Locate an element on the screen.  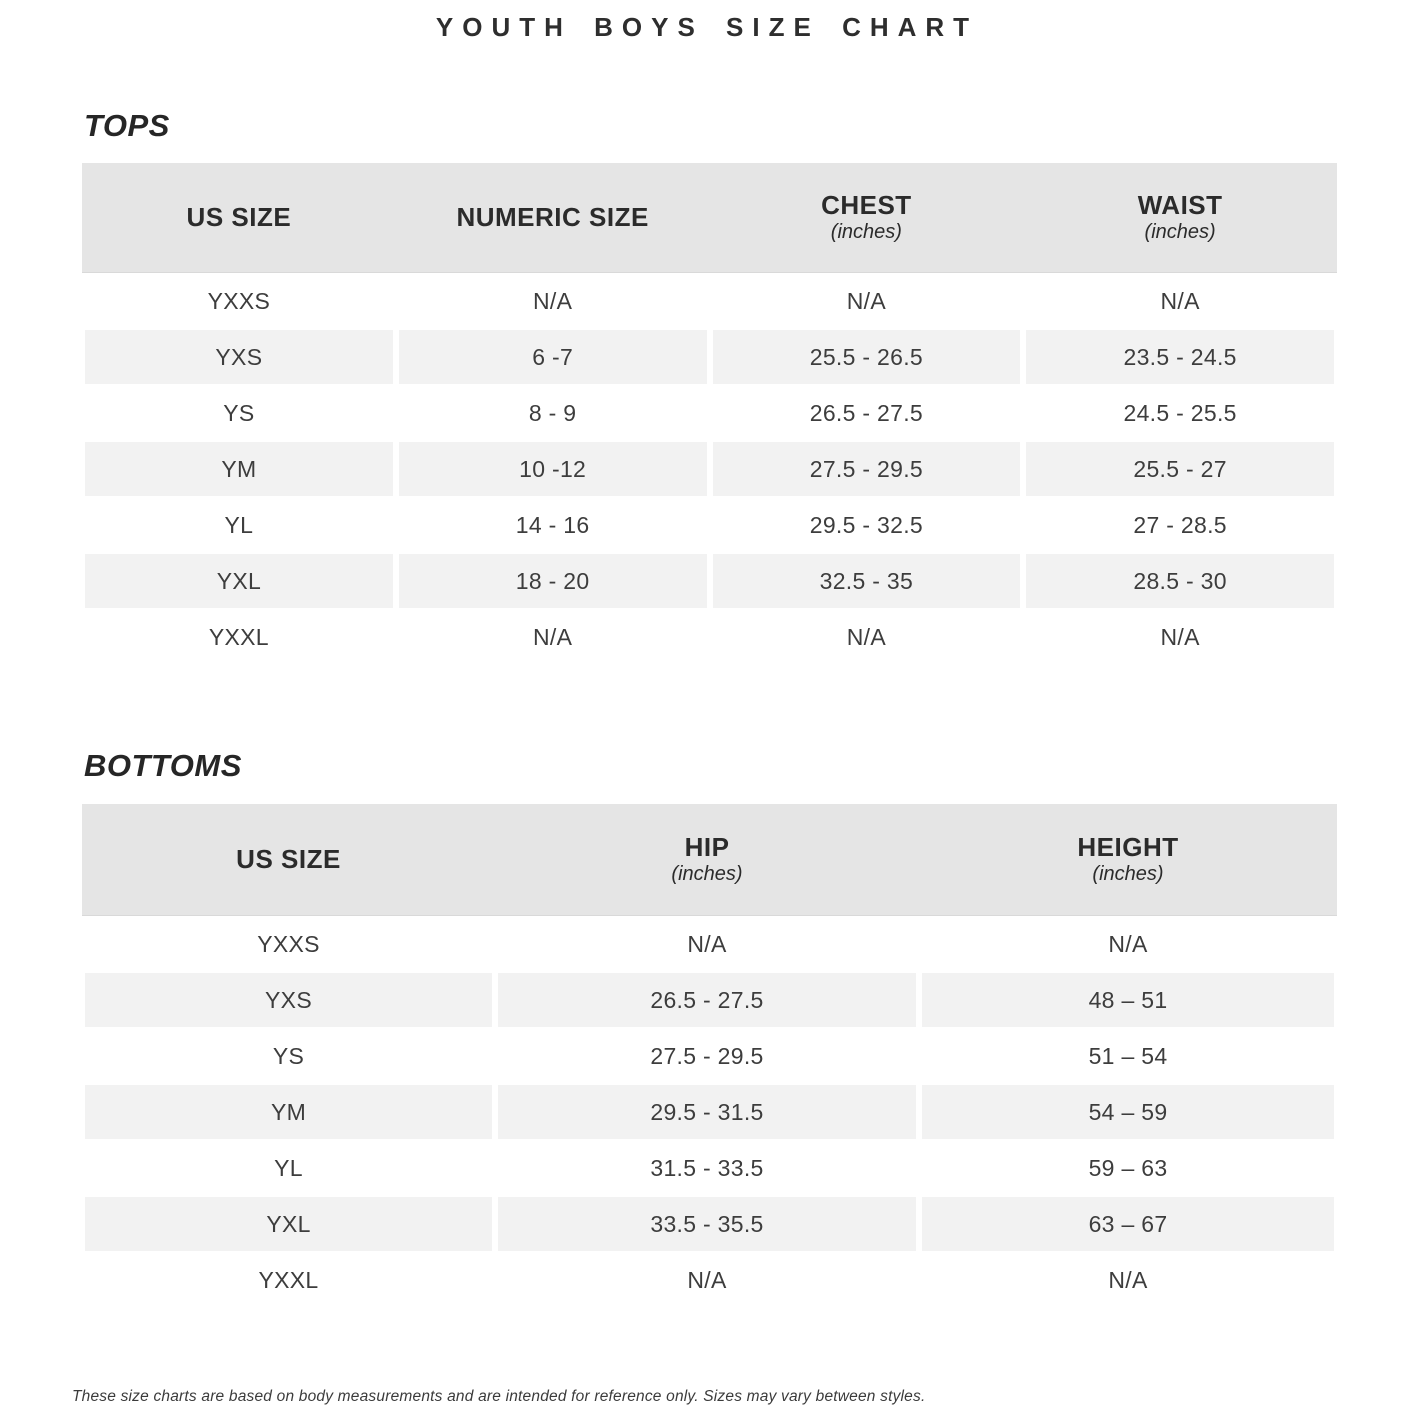
table-row: YL 31.5 - 33.5 59 – 63 is located at coordinates (709, 1168).